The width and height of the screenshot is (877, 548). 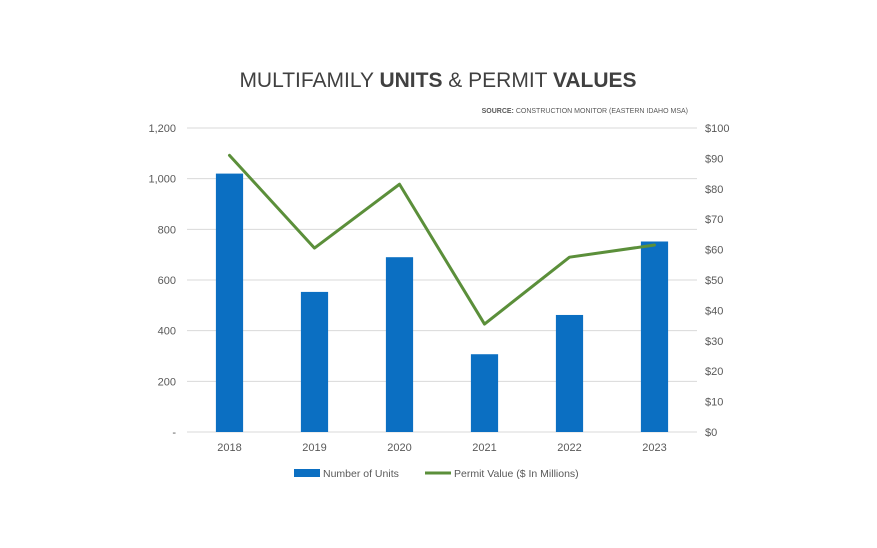 What do you see at coordinates (167, 382) in the screenshot?
I see `y-left-tick-label: 200` at bounding box center [167, 382].